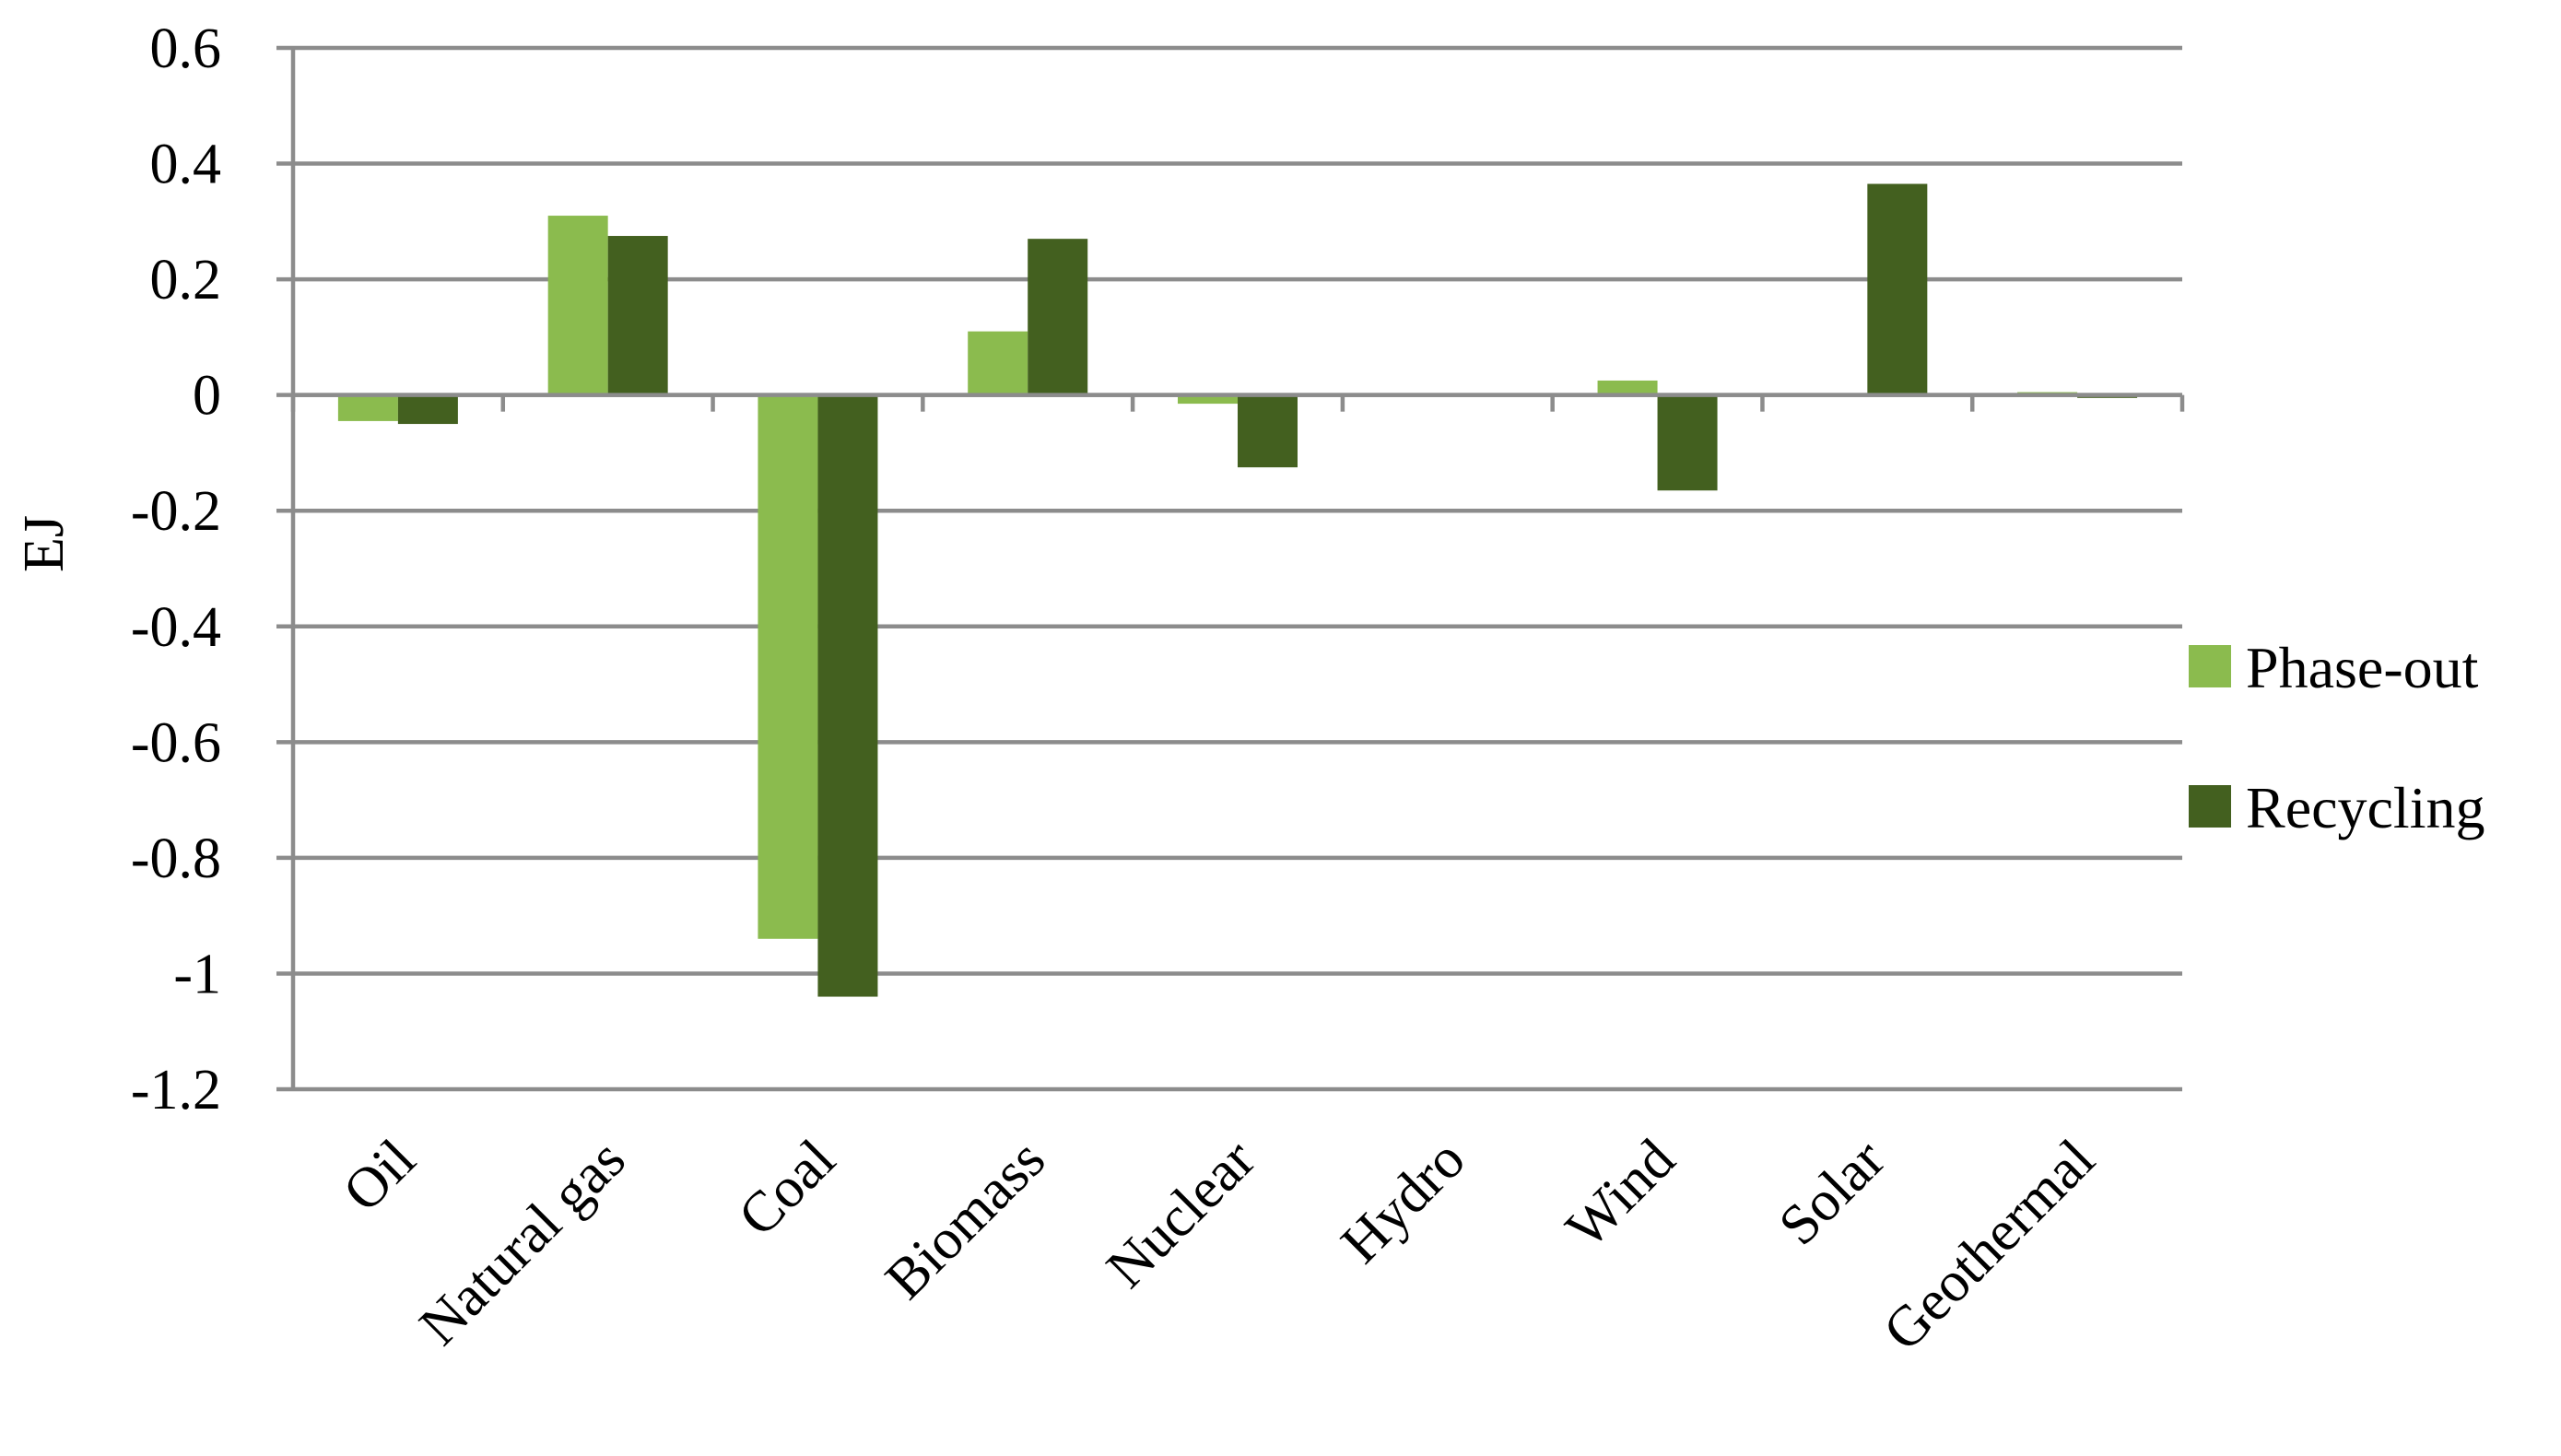  I want to click on x-category-label: Geothermal, so click(1990, 1245).